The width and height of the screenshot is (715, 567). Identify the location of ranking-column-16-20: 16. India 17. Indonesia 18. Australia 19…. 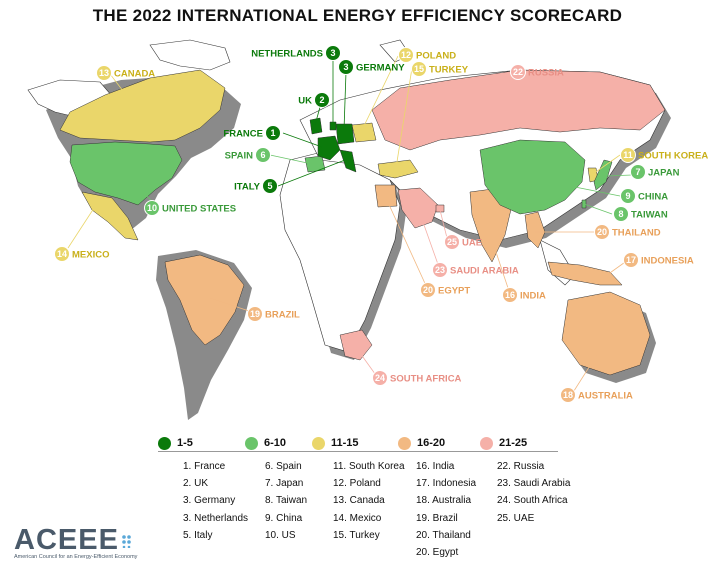
(446, 509).